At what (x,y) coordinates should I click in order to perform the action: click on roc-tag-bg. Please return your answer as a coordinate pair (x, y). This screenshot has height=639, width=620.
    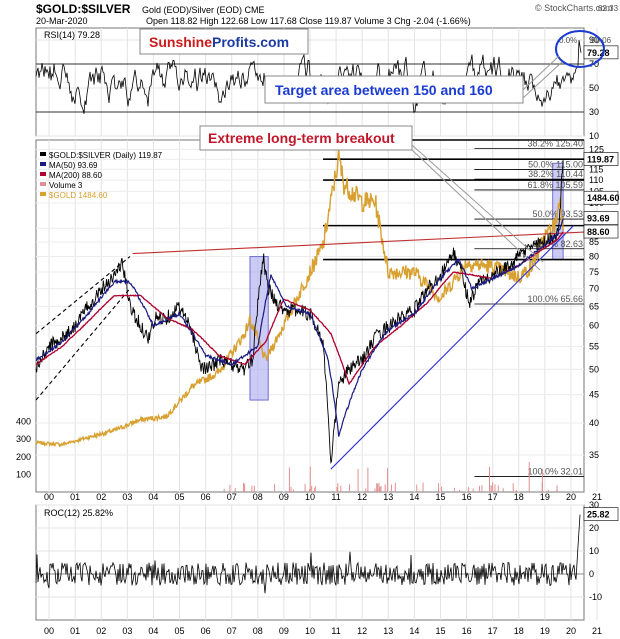
    Looking at the image, I should click on (601, 514).